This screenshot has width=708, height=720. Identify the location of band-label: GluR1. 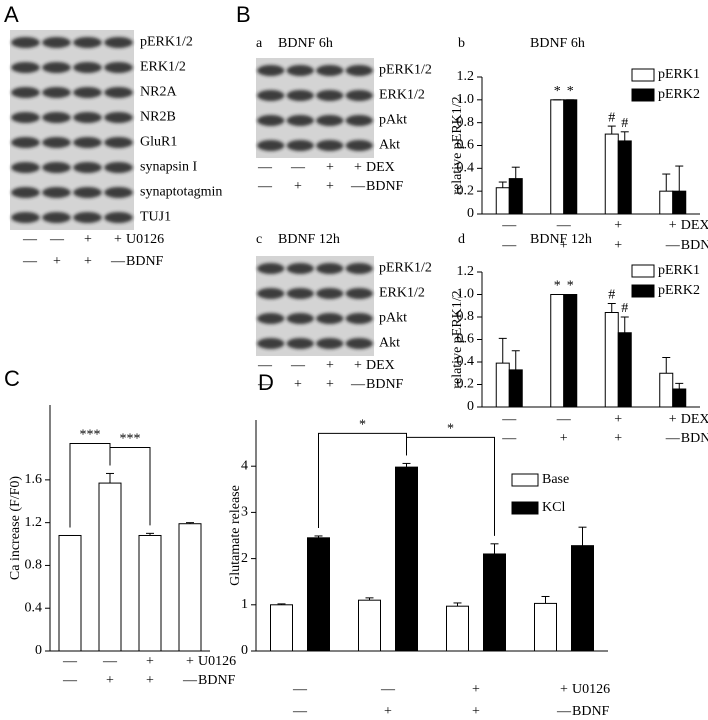
(158, 142).